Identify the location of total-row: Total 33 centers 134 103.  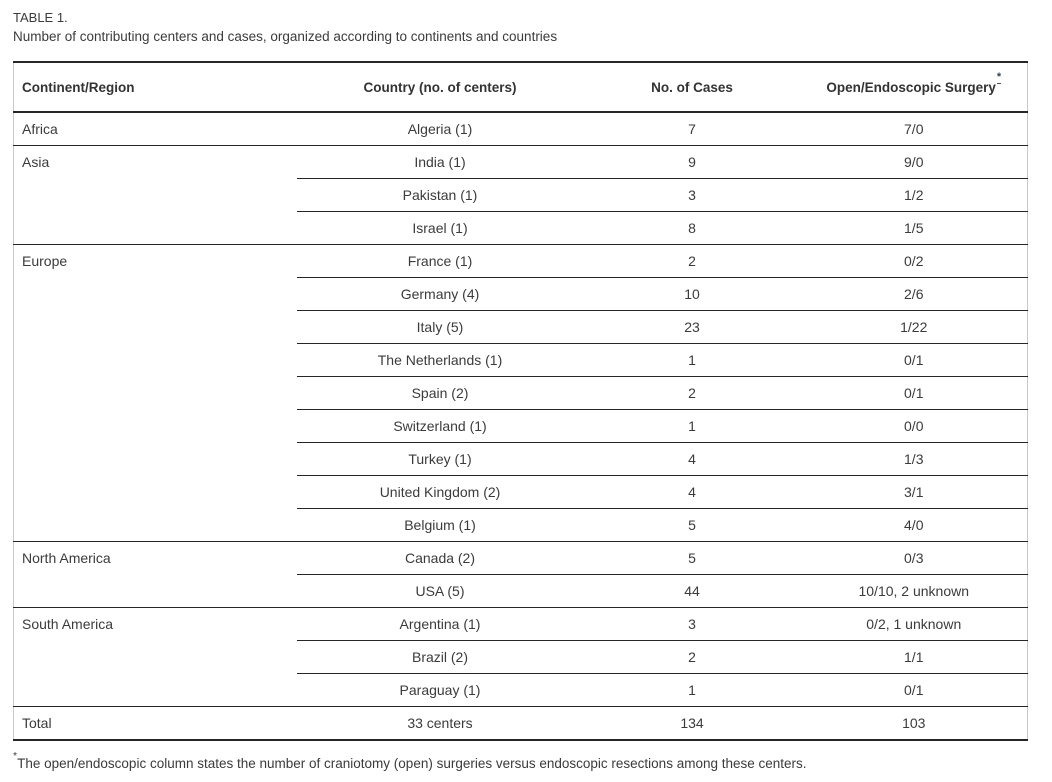
(520, 723).